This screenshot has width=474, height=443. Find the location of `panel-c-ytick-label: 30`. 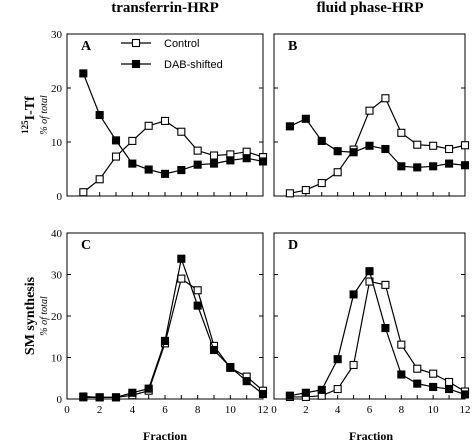

panel-c-ytick-label: 30 is located at coordinates (57, 276).